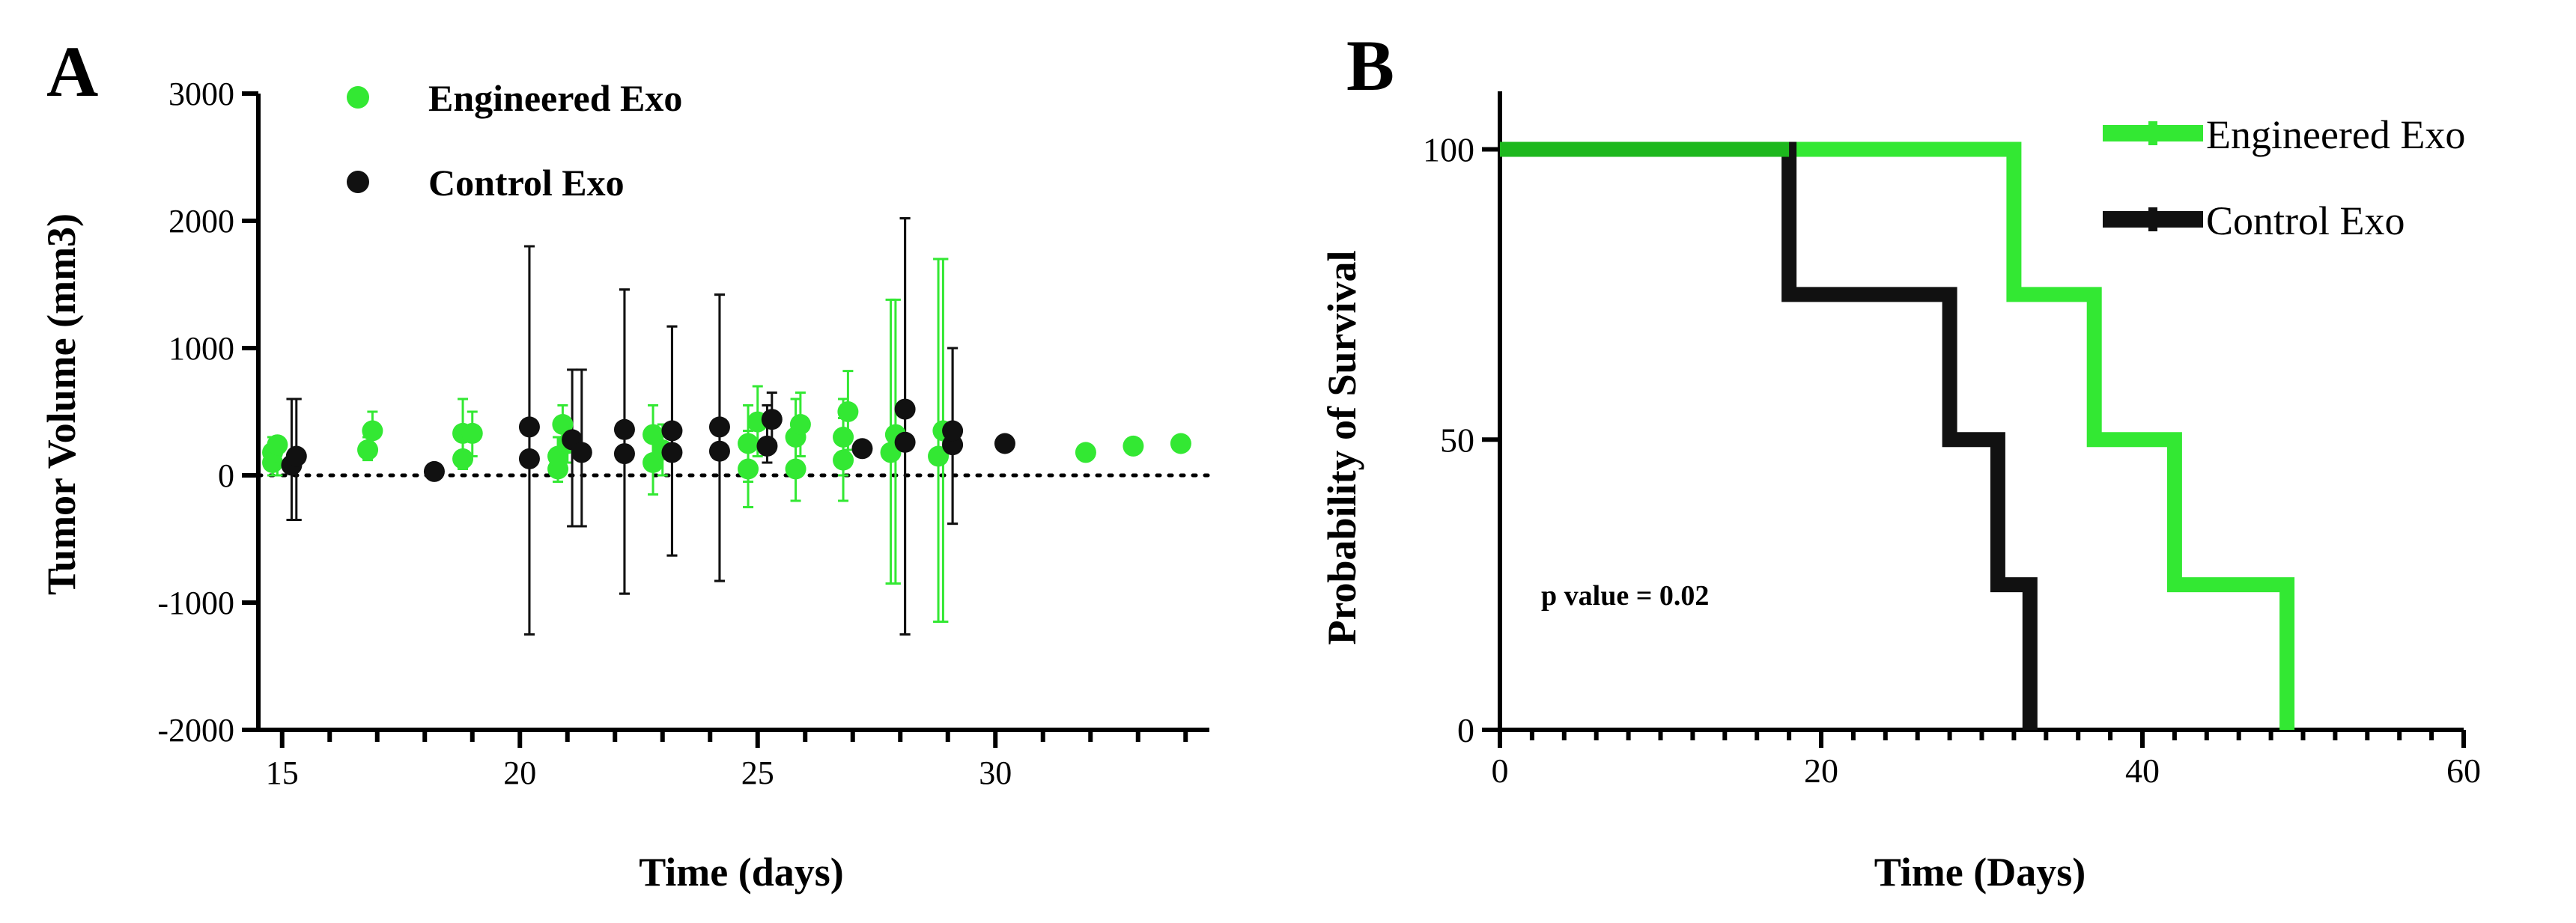 The width and height of the screenshot is (2576, 923). What do you see at coordinates (72, 71) in the screenshot?
I see `panel-a-letter: A` at bounding box center [72, 71].